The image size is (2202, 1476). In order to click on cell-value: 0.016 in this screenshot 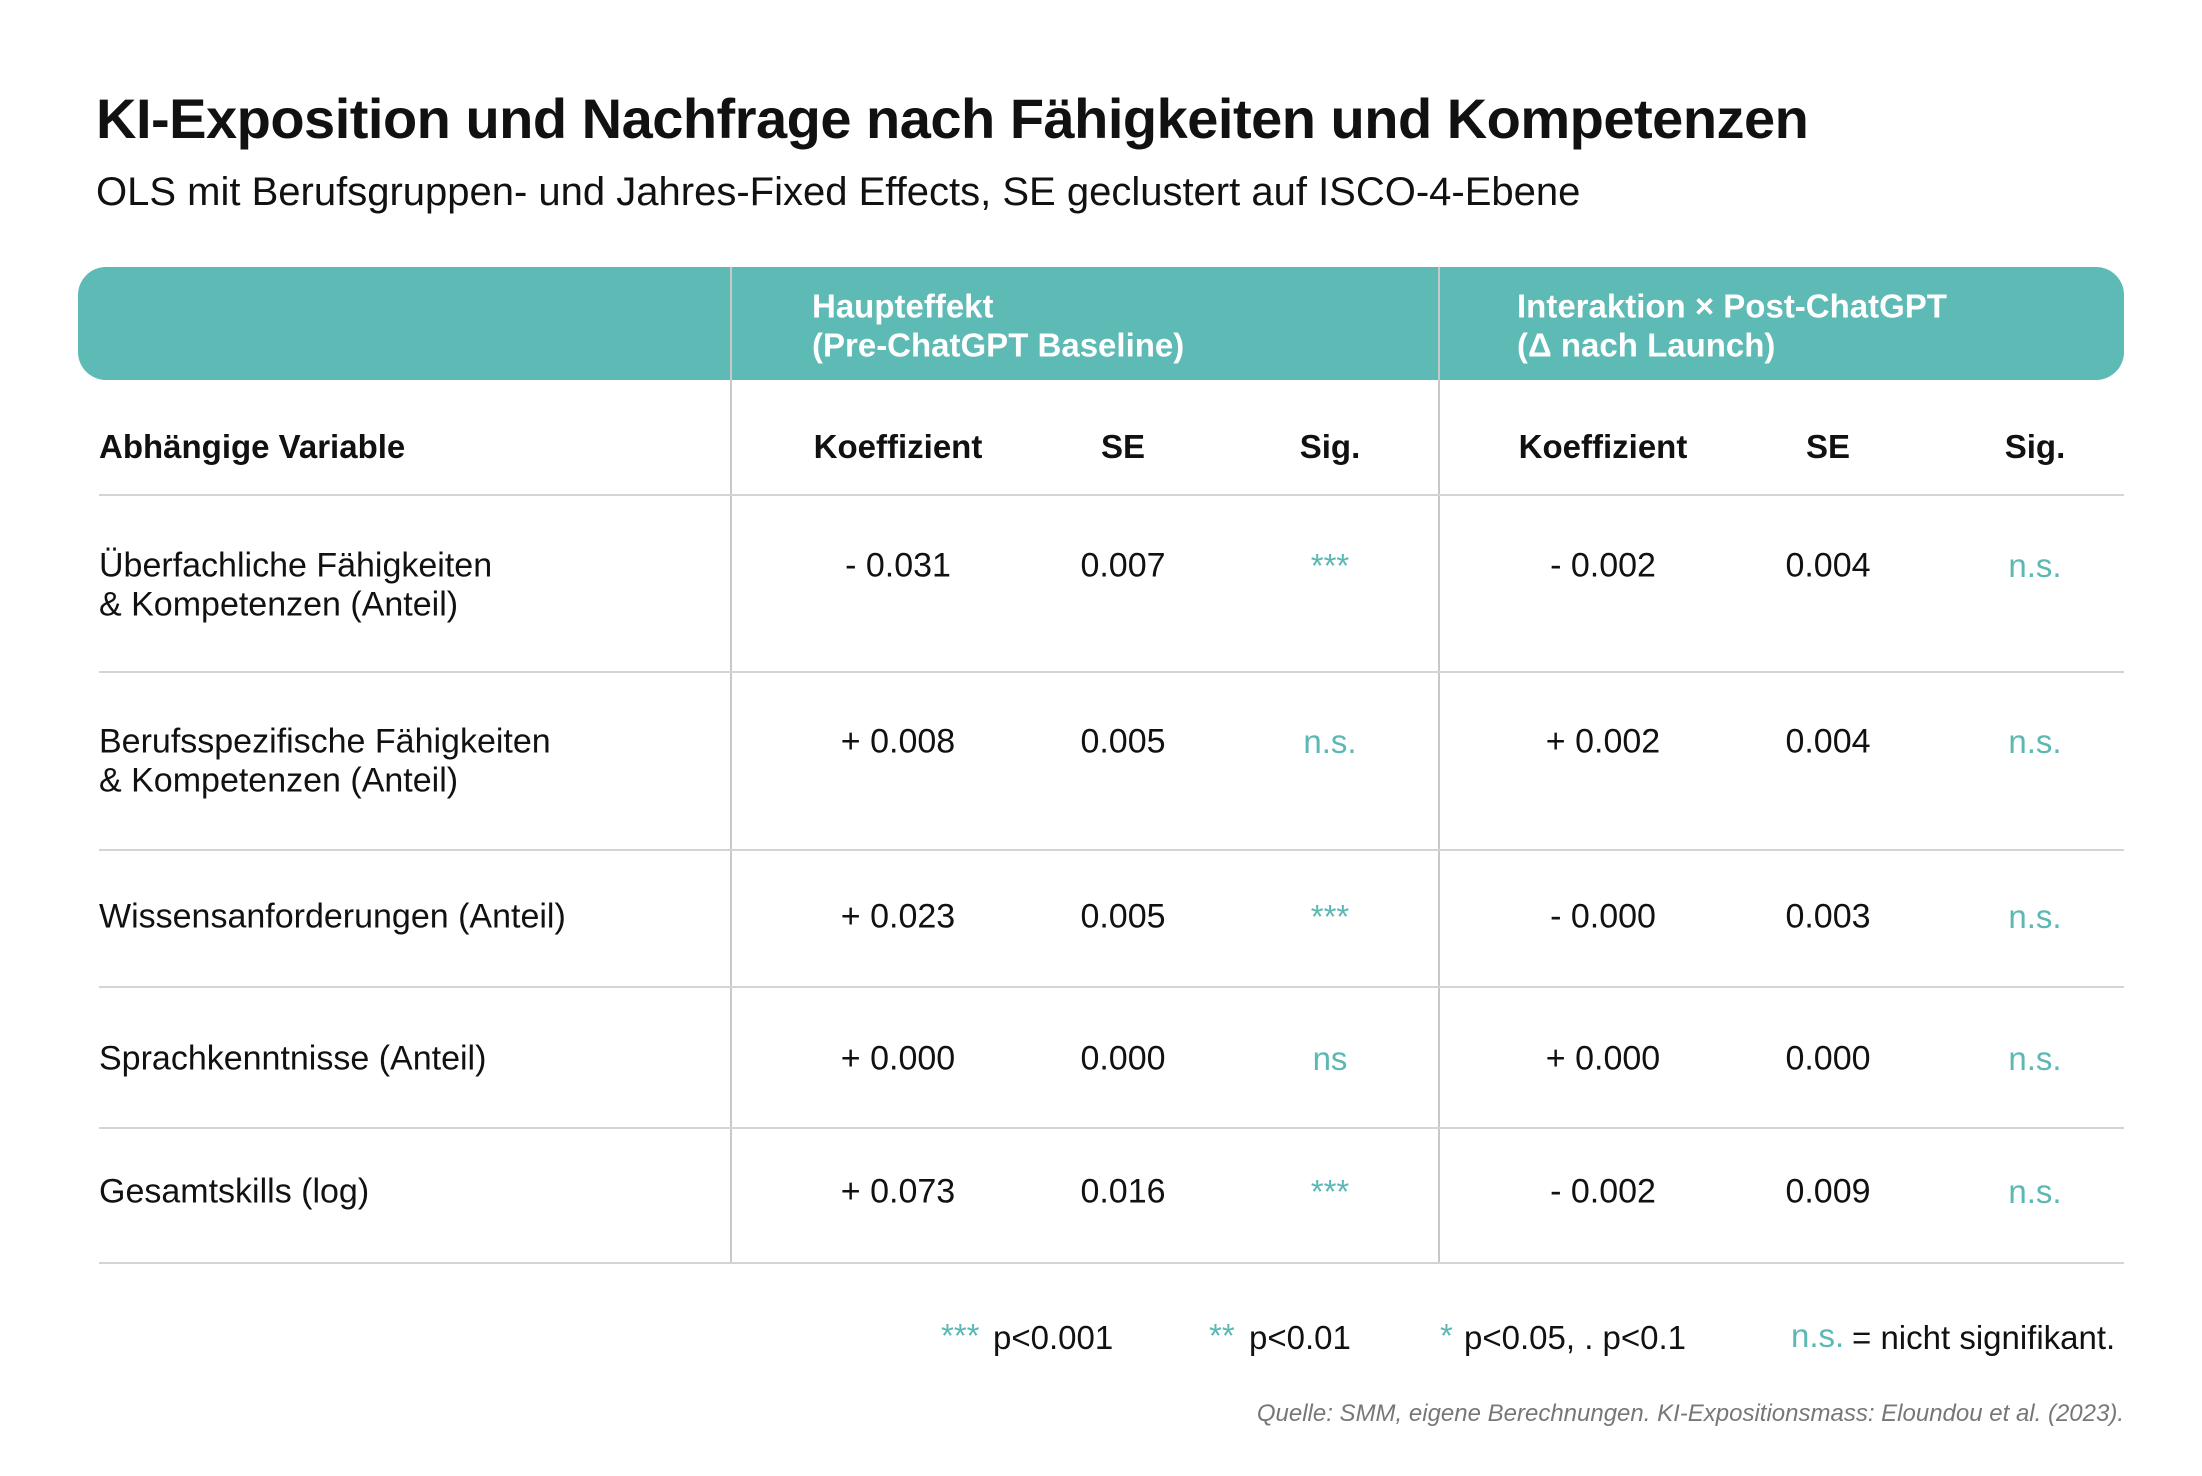, I will do `click(1123, 1191)`.